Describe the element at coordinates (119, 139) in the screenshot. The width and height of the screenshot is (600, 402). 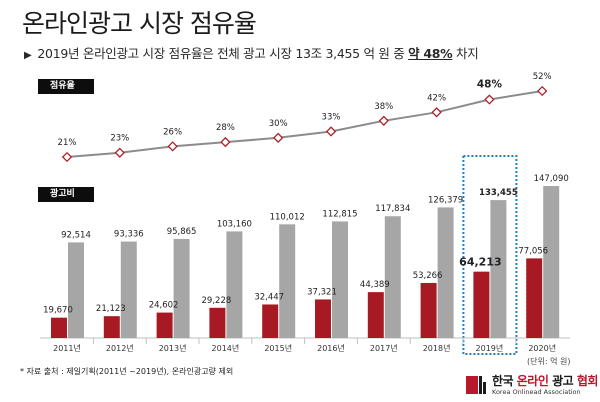
I see `share-value-label: 23%` at that location.